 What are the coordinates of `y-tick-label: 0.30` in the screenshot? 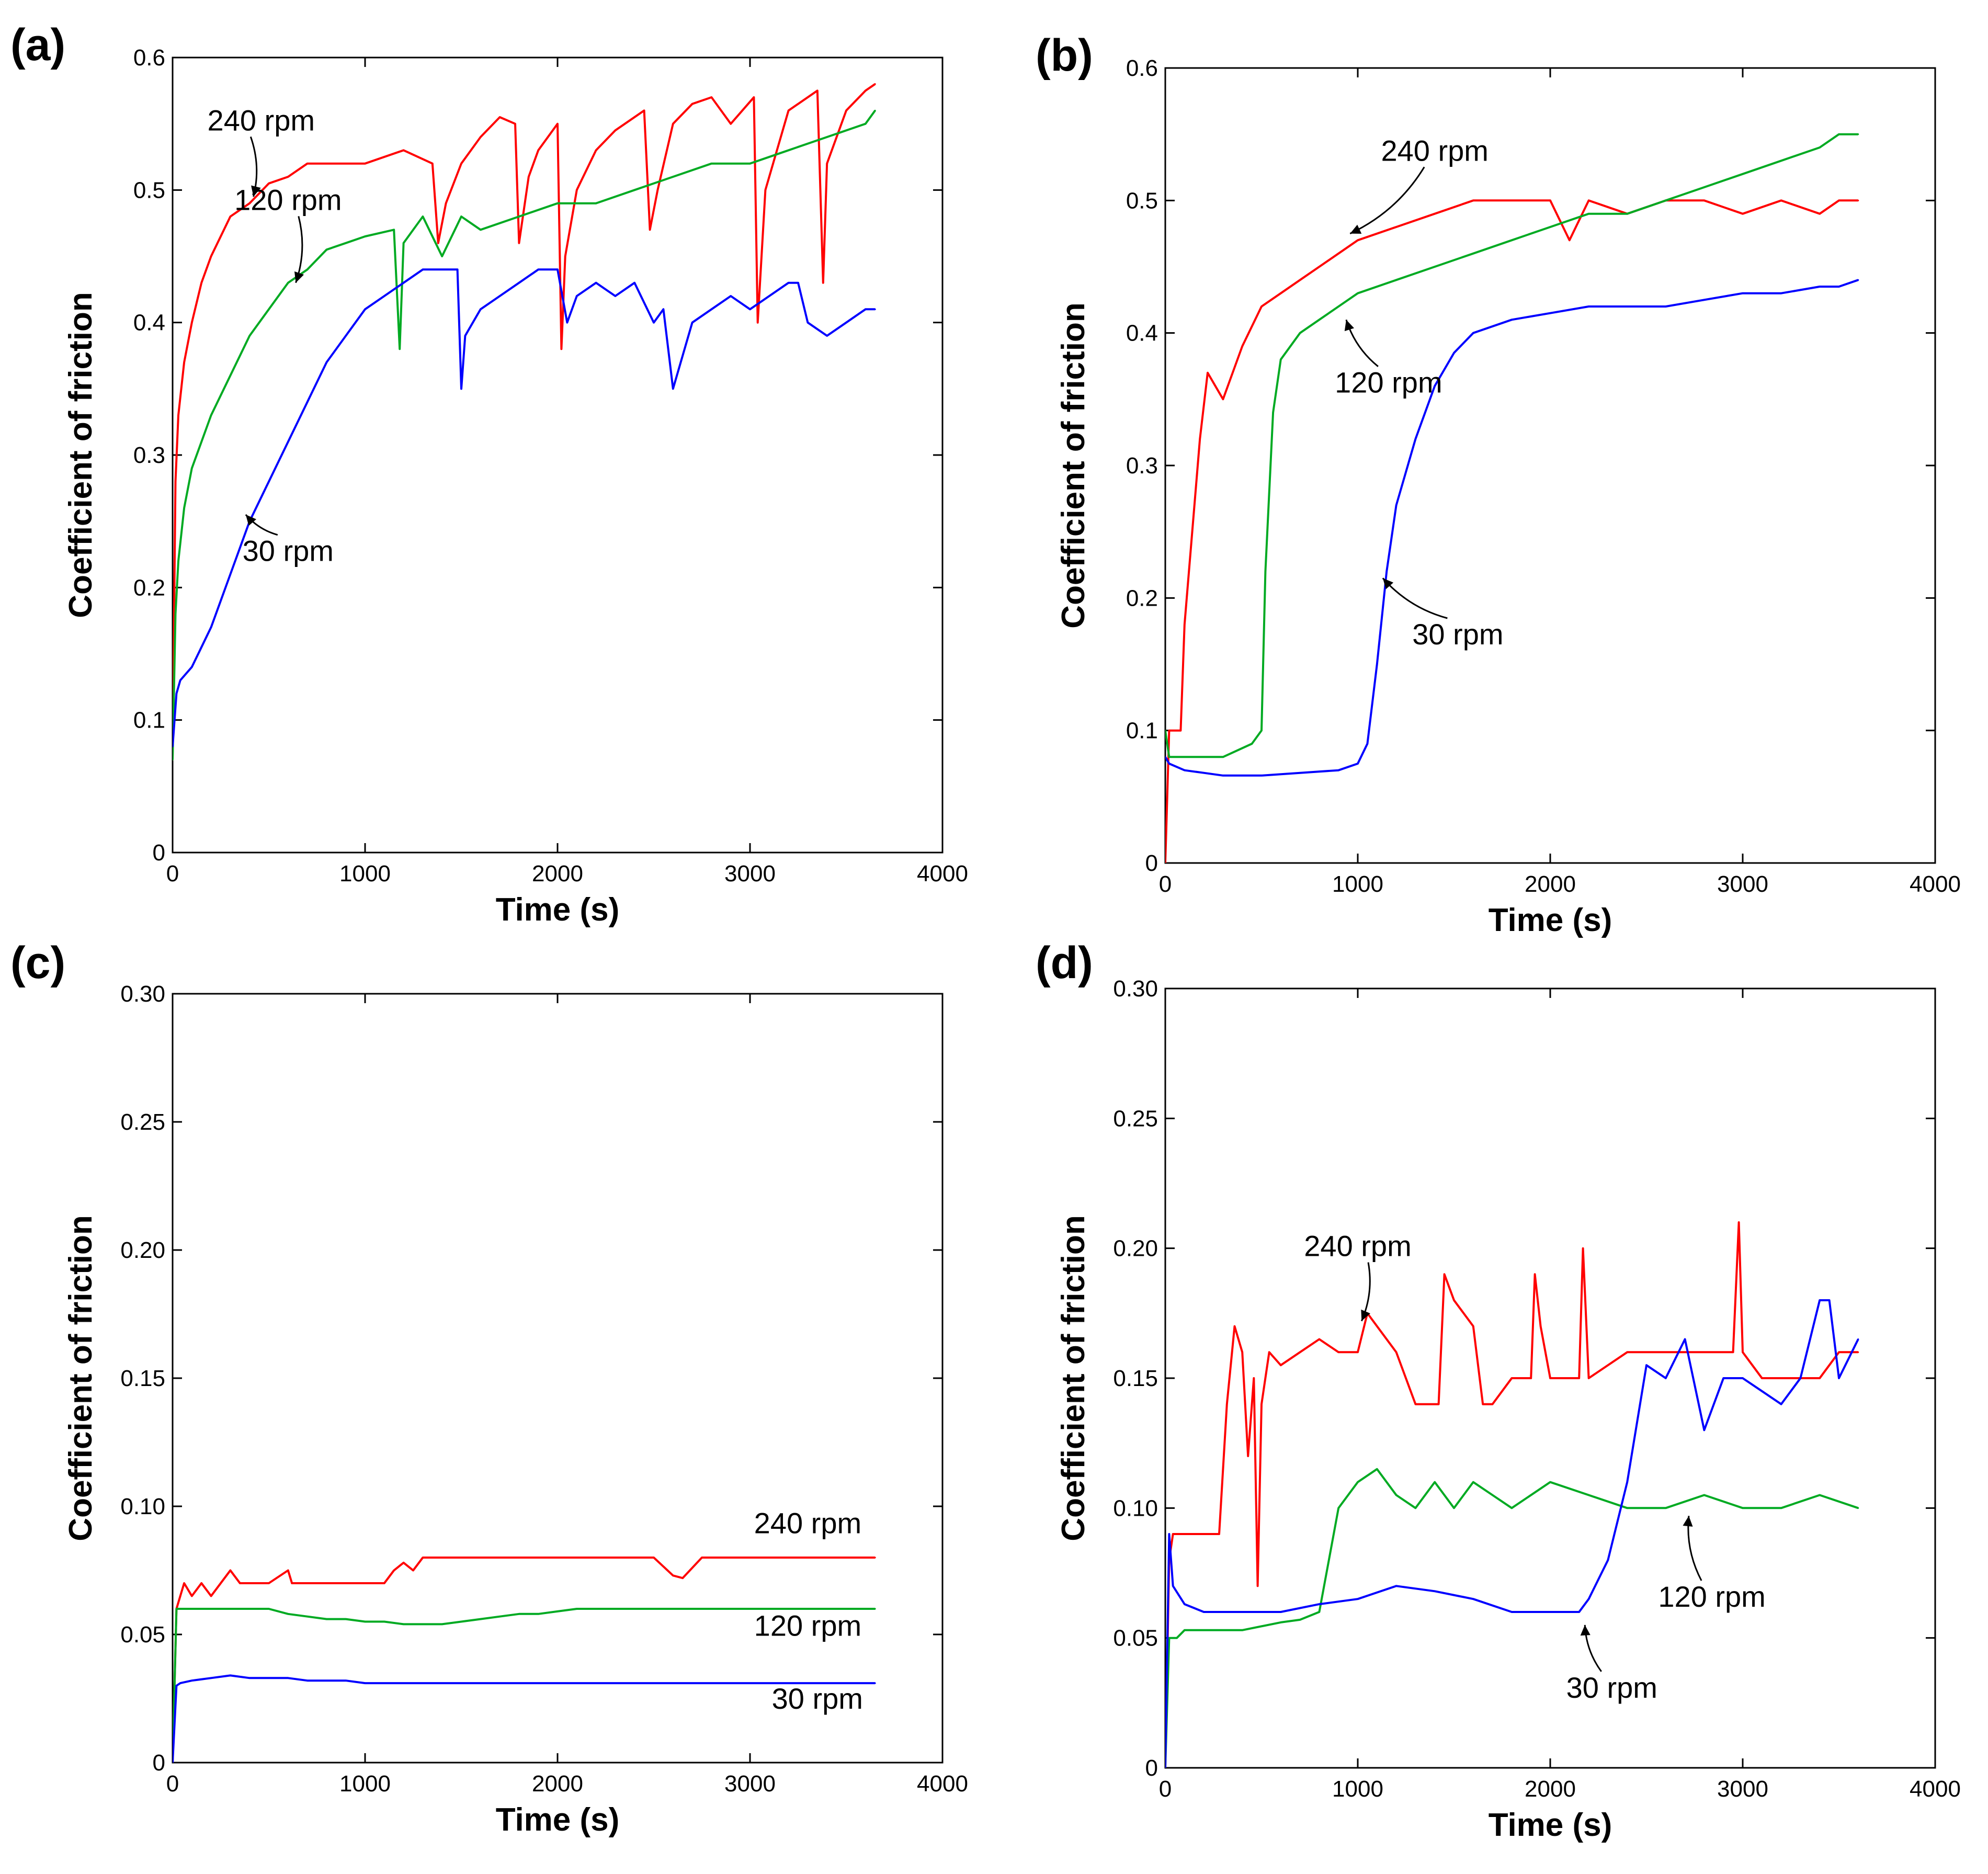 It's located at (142, 994).